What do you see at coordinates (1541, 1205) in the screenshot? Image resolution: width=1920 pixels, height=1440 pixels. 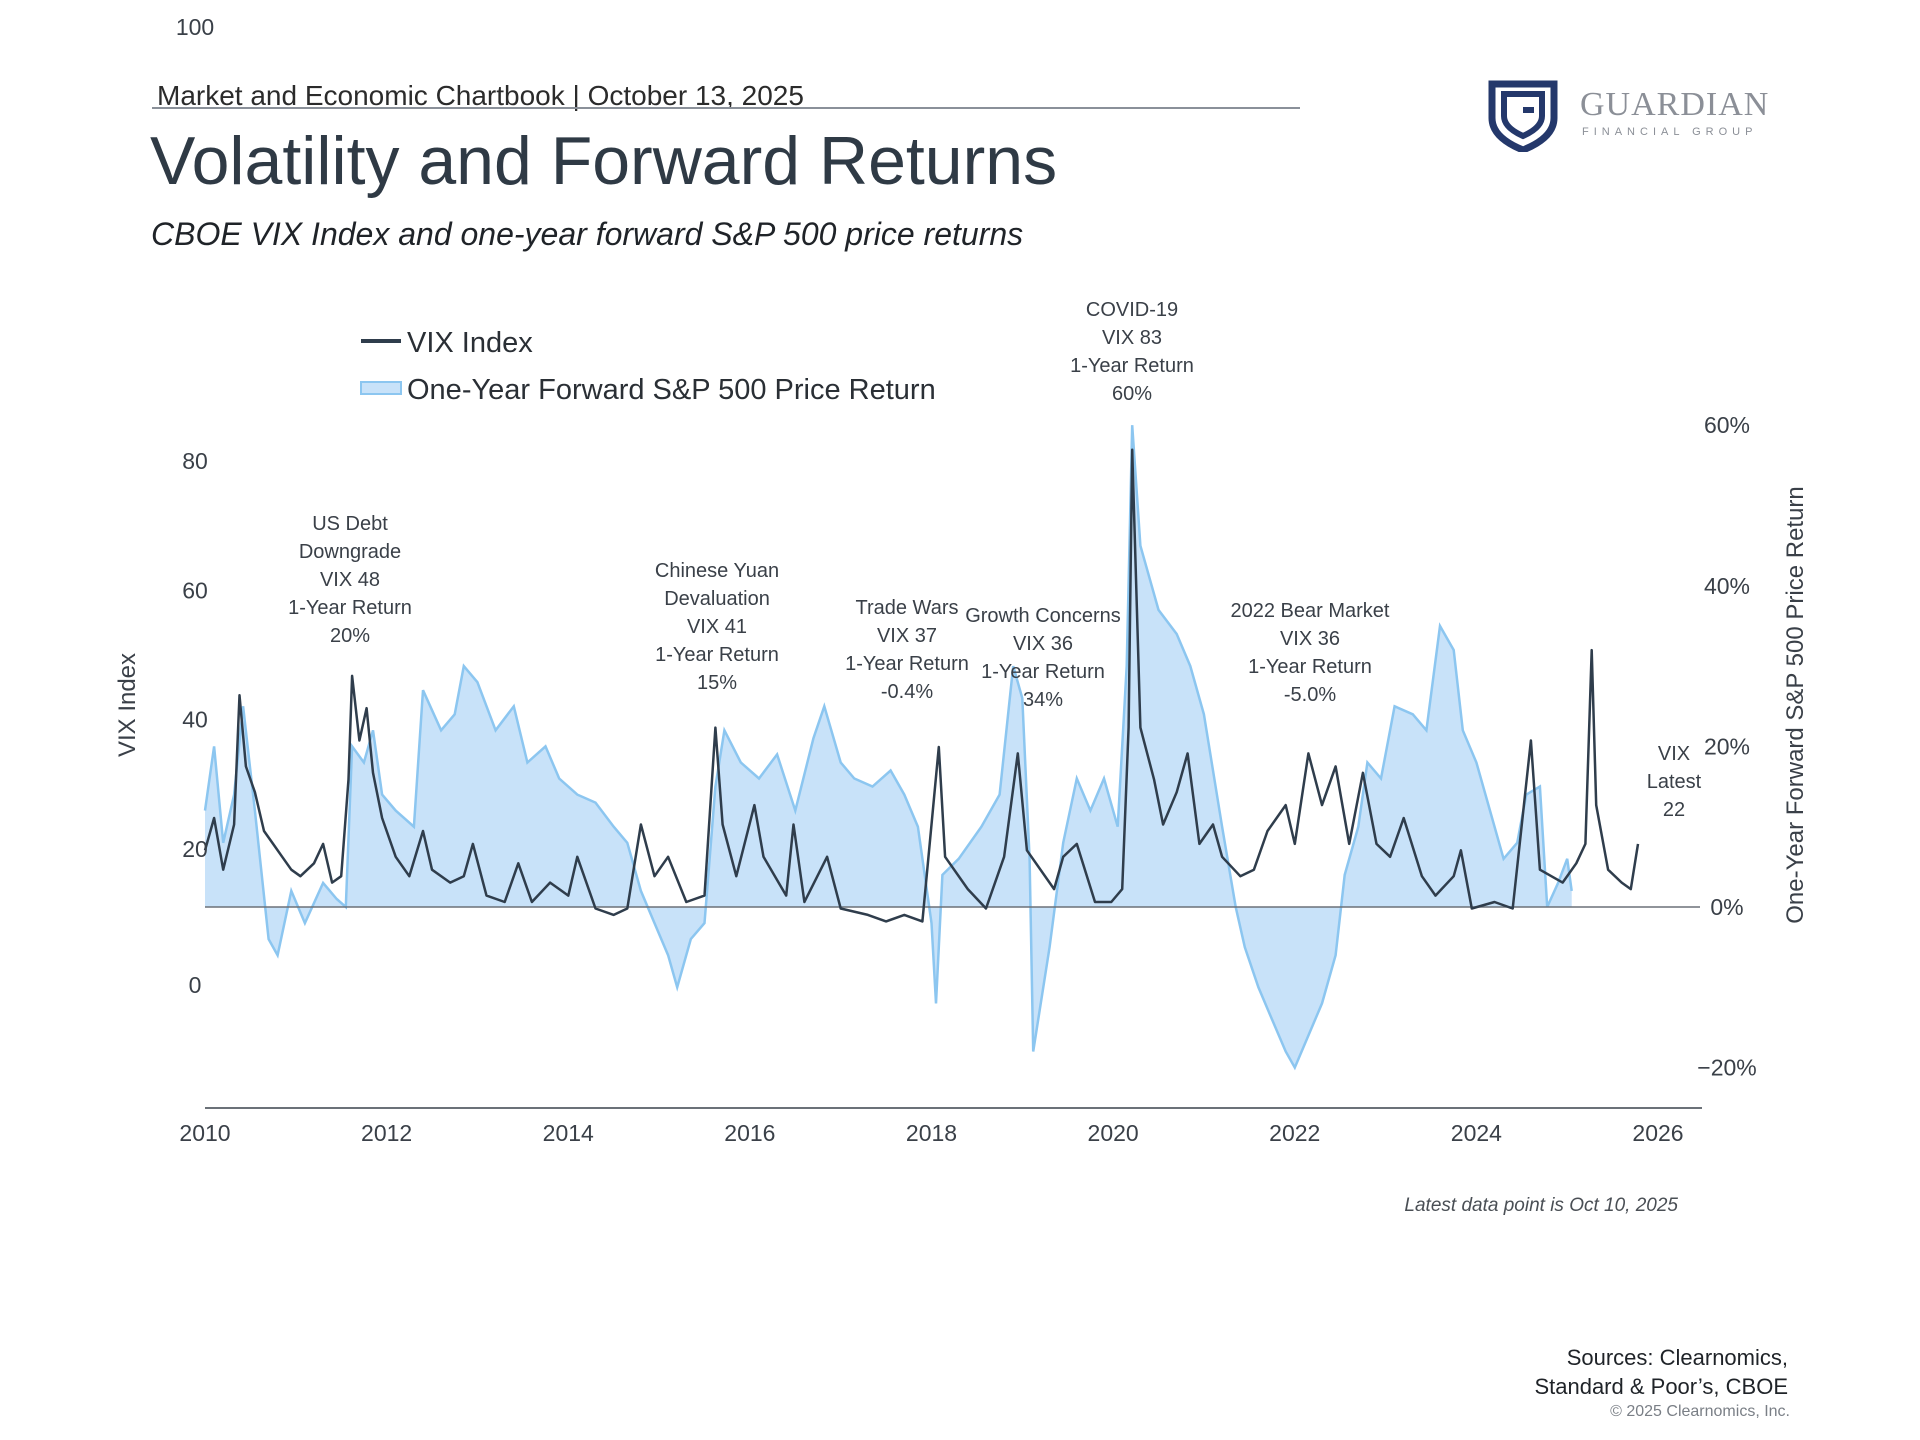 I see `latest-data-note: Latest data point is Oct 10, 2025` at bounding box center [1541, 1205].